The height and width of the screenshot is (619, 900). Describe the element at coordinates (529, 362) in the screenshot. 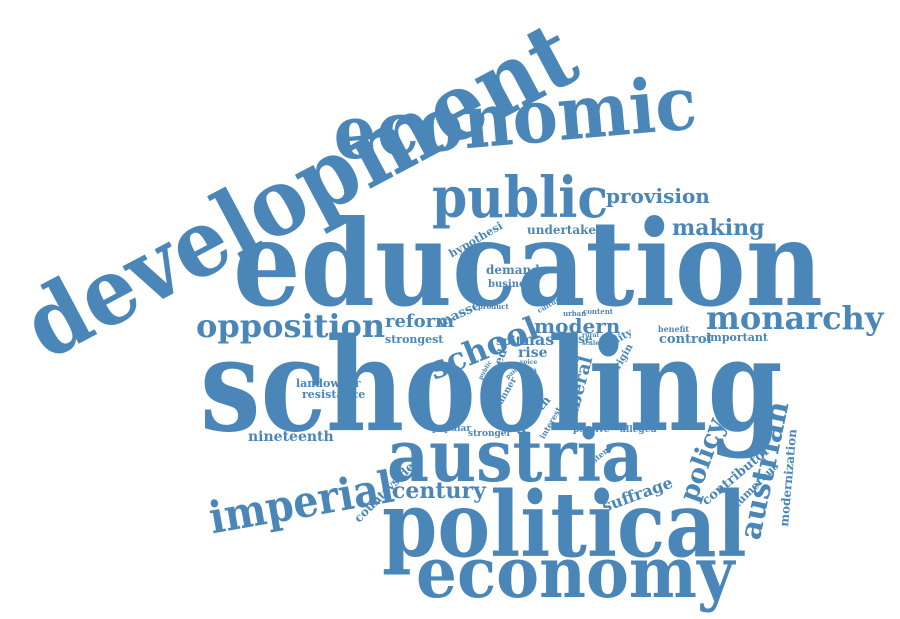

I see `word-voice: voice` at that location.